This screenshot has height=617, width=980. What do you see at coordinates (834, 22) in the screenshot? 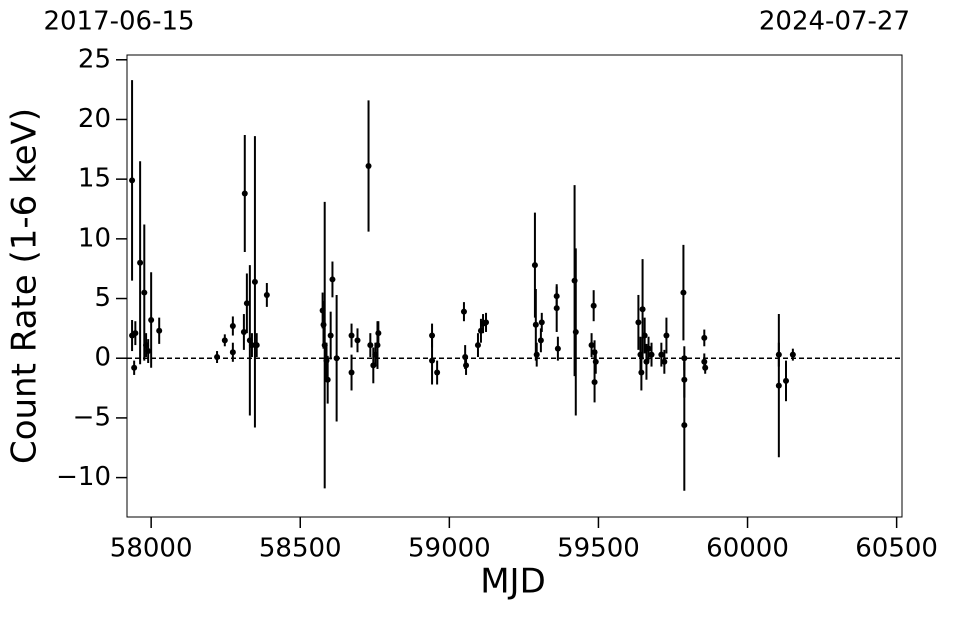
I see `top-date-label: 2024-07-27` at bounding box center [834, 22].